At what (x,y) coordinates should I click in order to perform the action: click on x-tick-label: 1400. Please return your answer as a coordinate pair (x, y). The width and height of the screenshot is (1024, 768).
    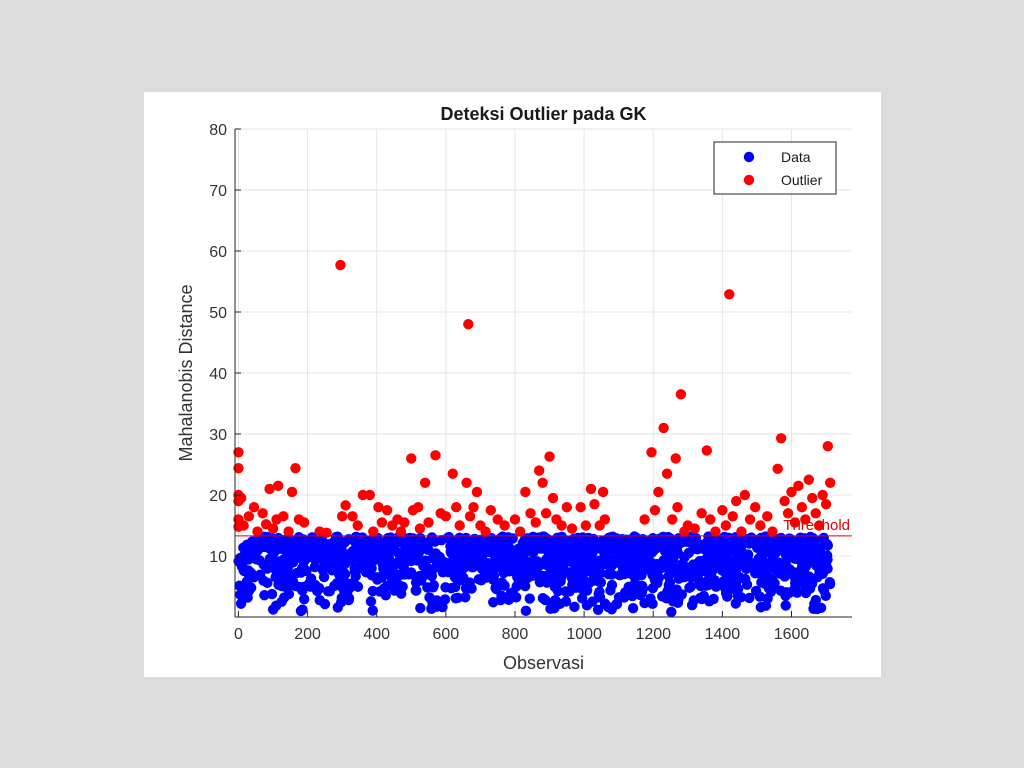
    Looking at the image, I should click on (723, 634).